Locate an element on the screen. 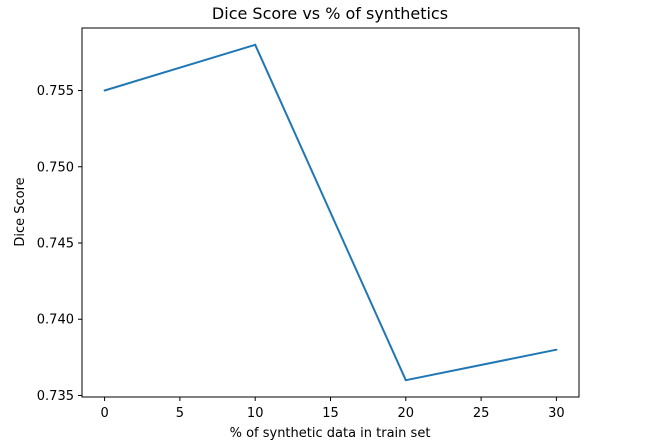 Image resolution: width=645 pixels, height=446 pixels. x-tick-label: 30 is located at coordinates (556, 413).